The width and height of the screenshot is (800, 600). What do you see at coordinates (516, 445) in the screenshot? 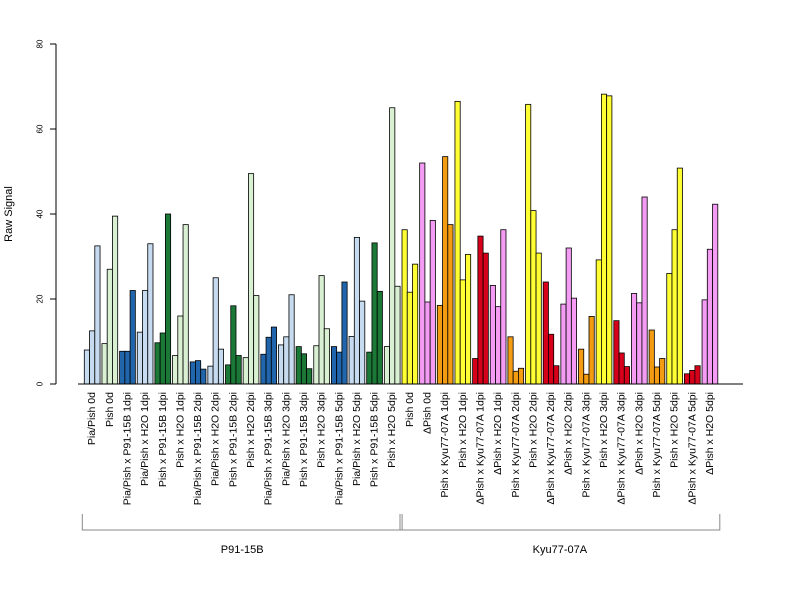
I see `x-tick-label: Pish x Kyu77-07A 2dpi` at bounding box center [516, 445].